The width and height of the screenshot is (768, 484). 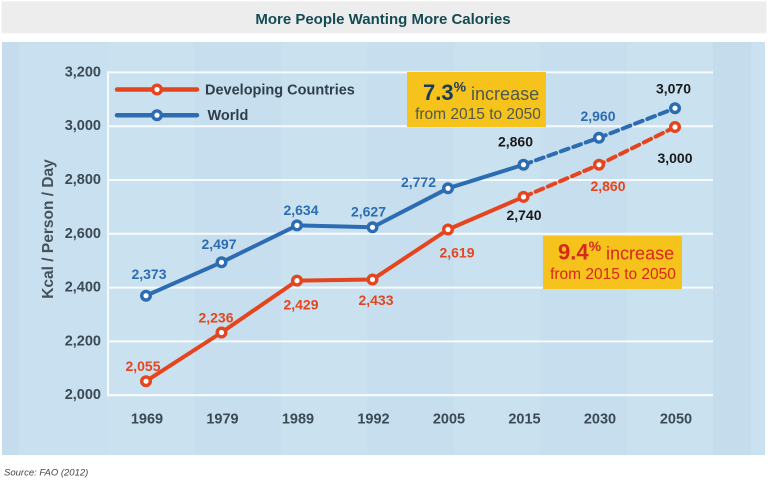 I want to click on svg-text: 2,619, so click(x=456, y=253).